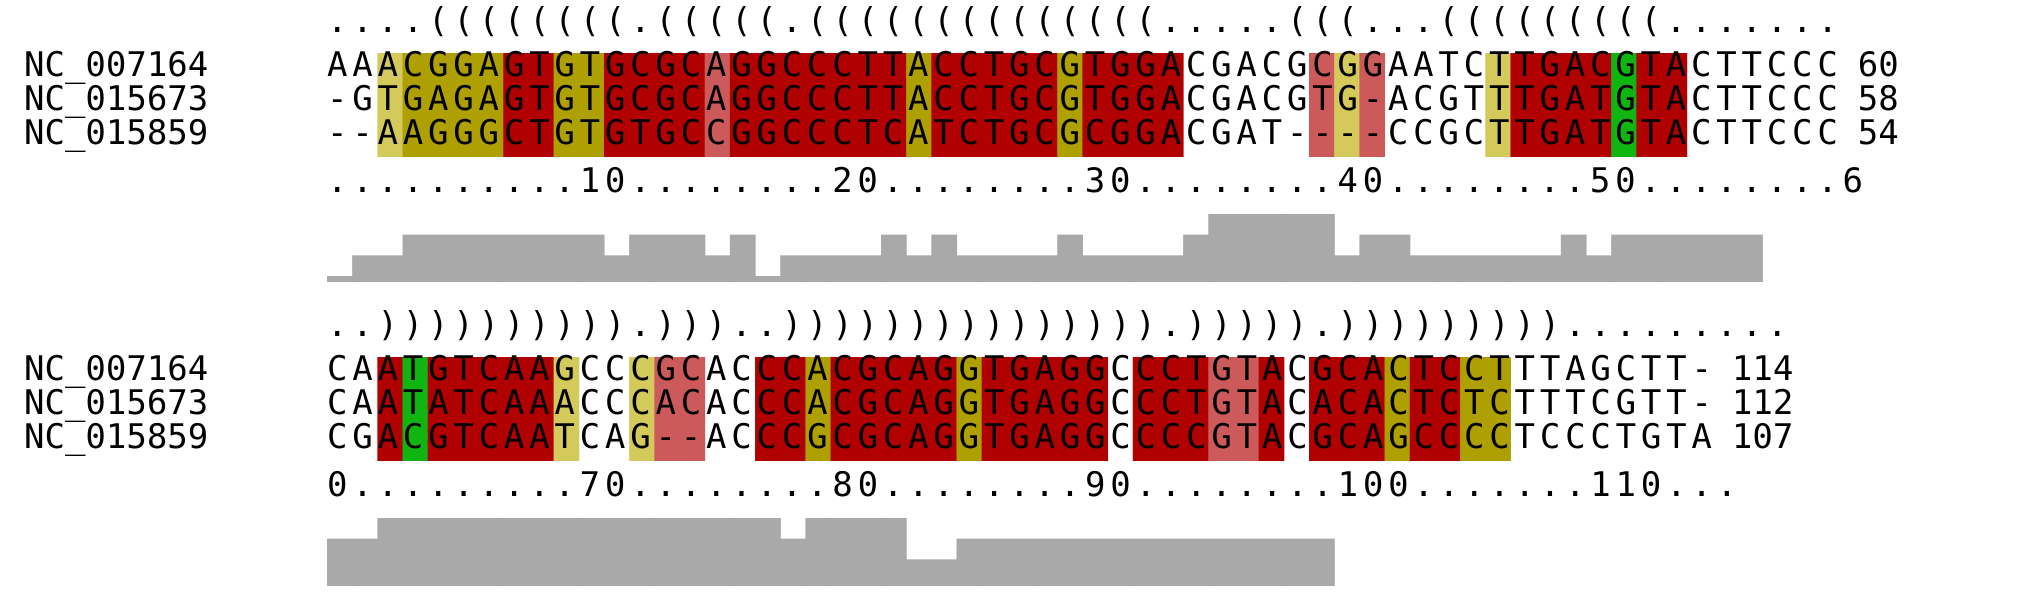 The height and width of the screenshot is (612, 2025). Describe the element at coordinates (116, 403) in the screenshot. I see `sequence-name: NC_015673` at that location.